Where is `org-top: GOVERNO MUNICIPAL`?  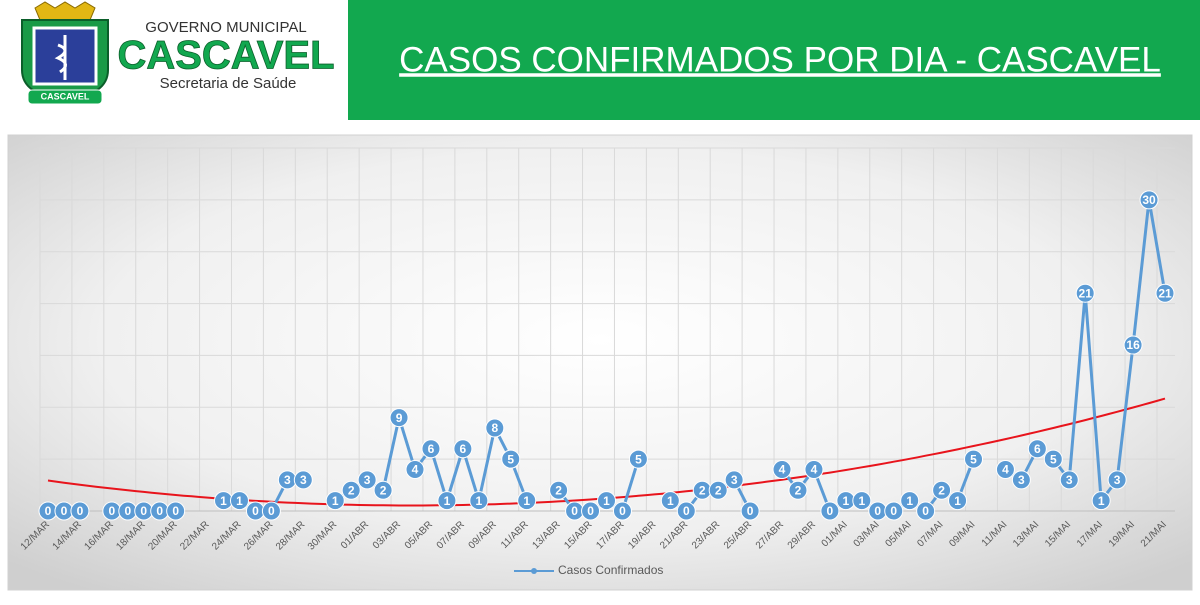 org-top: GOVERNO MUNICIPAL is located at coordinates (225, 27).